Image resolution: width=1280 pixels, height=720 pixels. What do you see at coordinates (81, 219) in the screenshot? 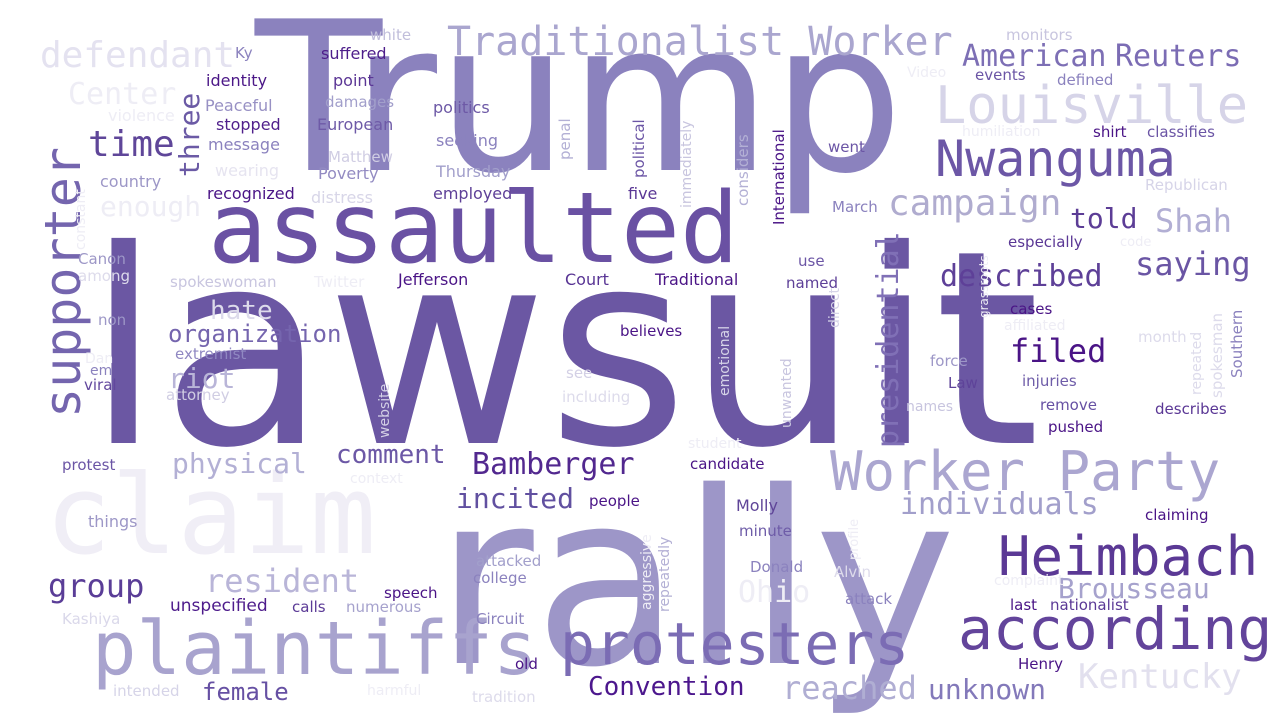
I see `word-constant: constant` at bounding box center [81, 219].